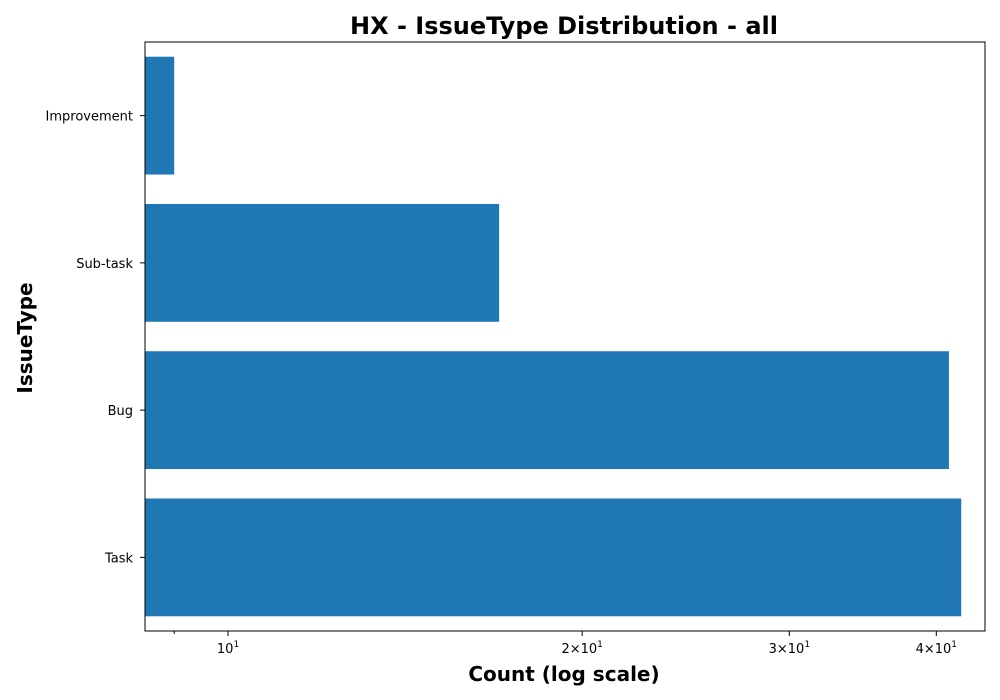  I want to click on y-tick-label: Improvement, so click(89, 117).